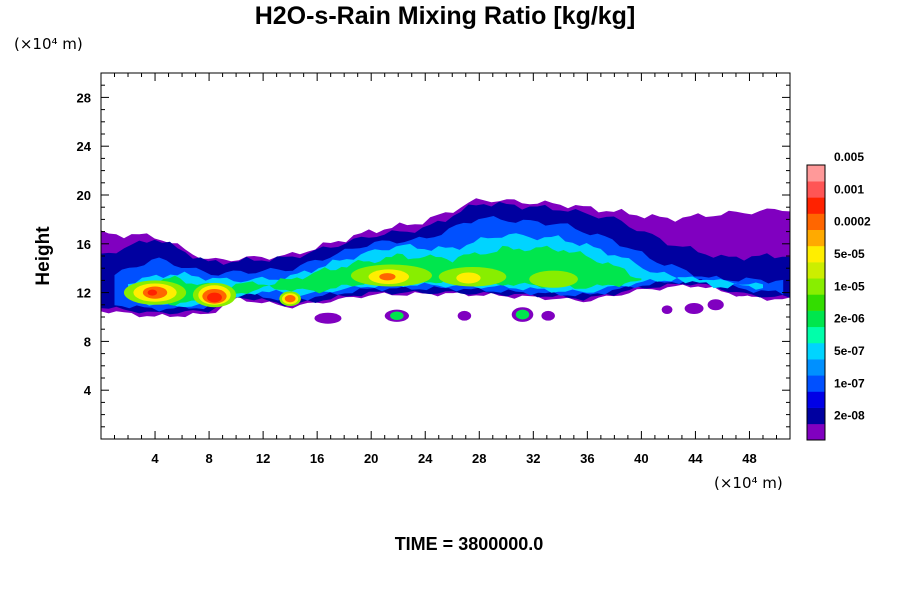 The width and height of the screenshot is (900, 600). Describe the element at coordinates (849, 286) in the screenshot. I see `colorbar-label: 1e-05` at that location.